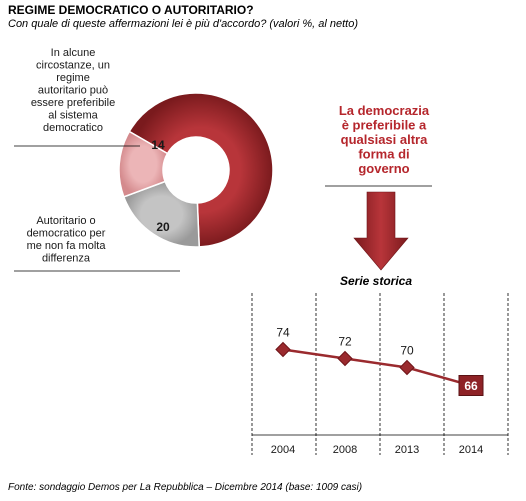  I want to click on x-tick-label: 2004, so click(283, 450).